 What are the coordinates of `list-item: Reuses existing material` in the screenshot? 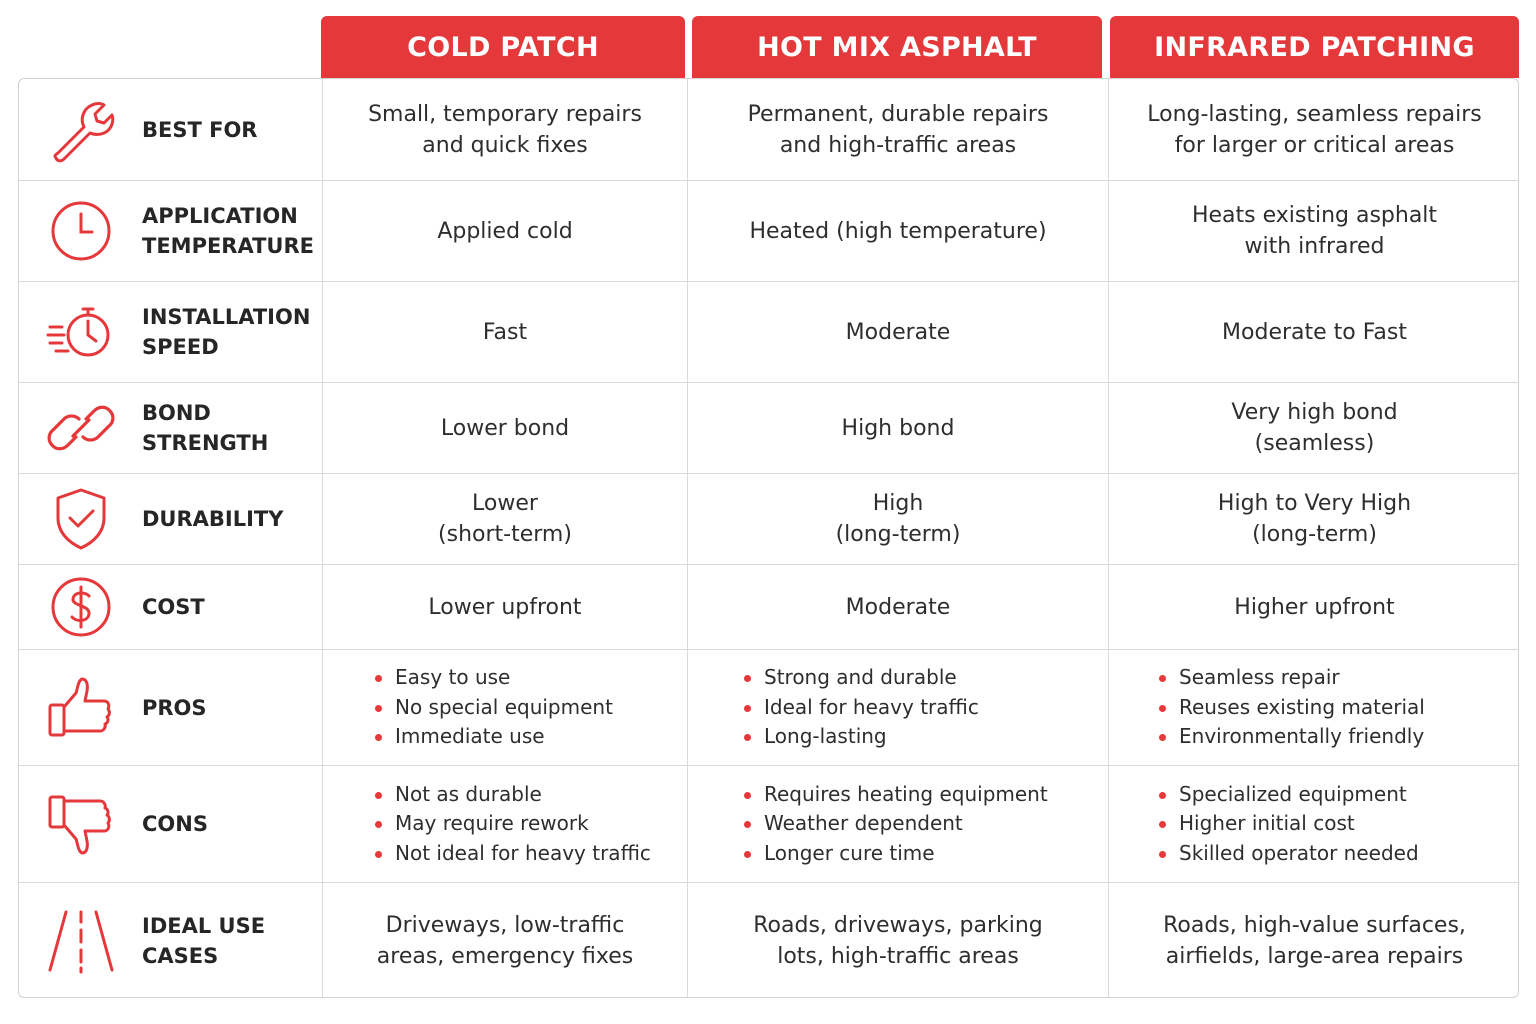 It's located at (1290, 708).